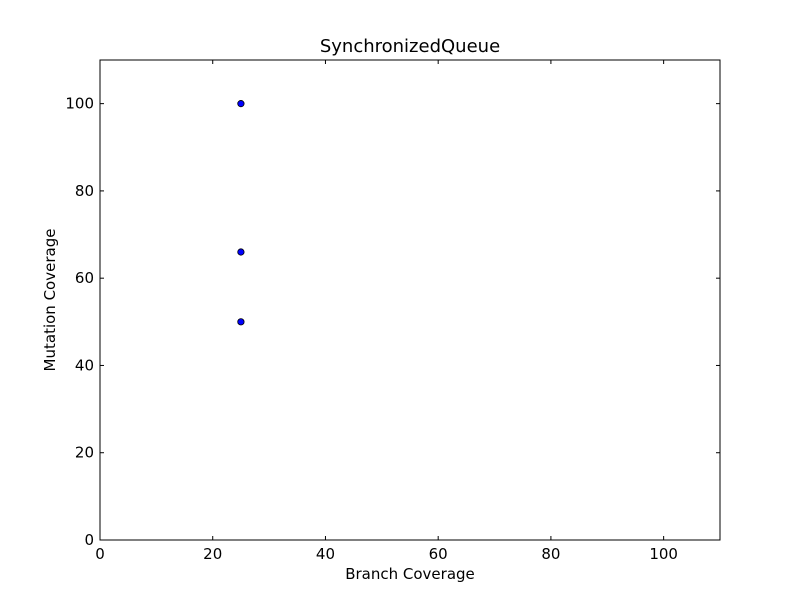  Describe the element at coordinates (410, 574) in the screenshot. I see `x-axis-label: Branch Coverage` at that location.